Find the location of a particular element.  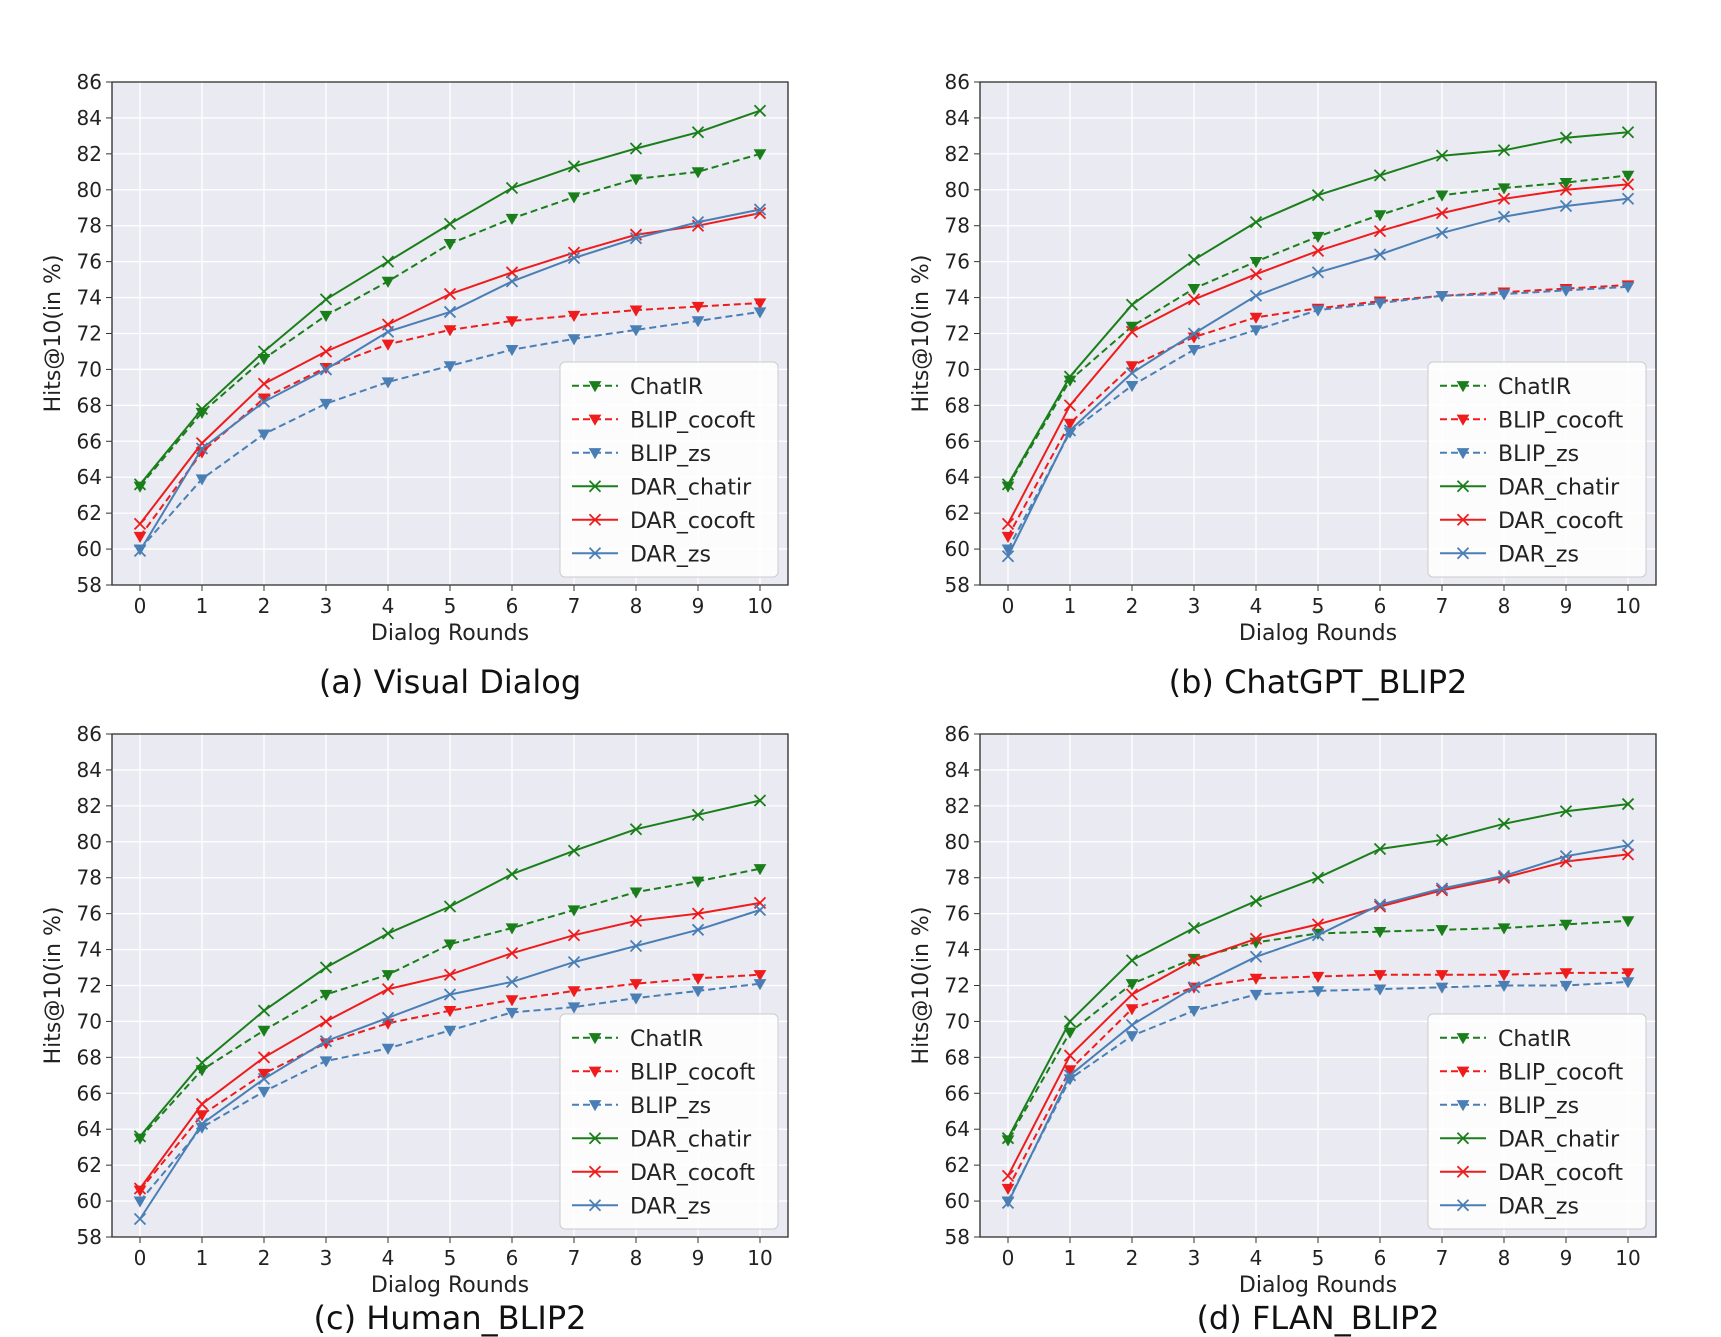

x-tick-label: 6 is located at coordinates (1380, 606).